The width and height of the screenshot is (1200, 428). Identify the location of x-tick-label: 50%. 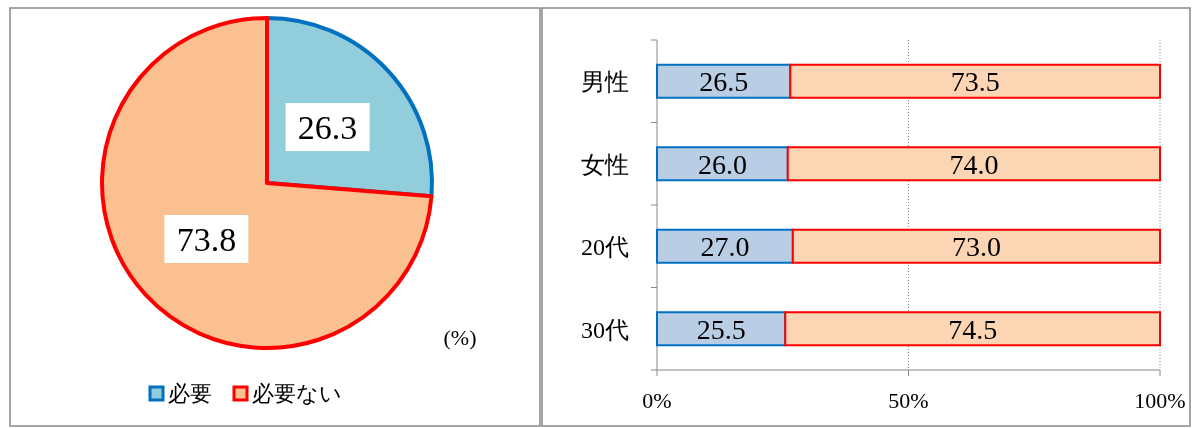
(908, 400).